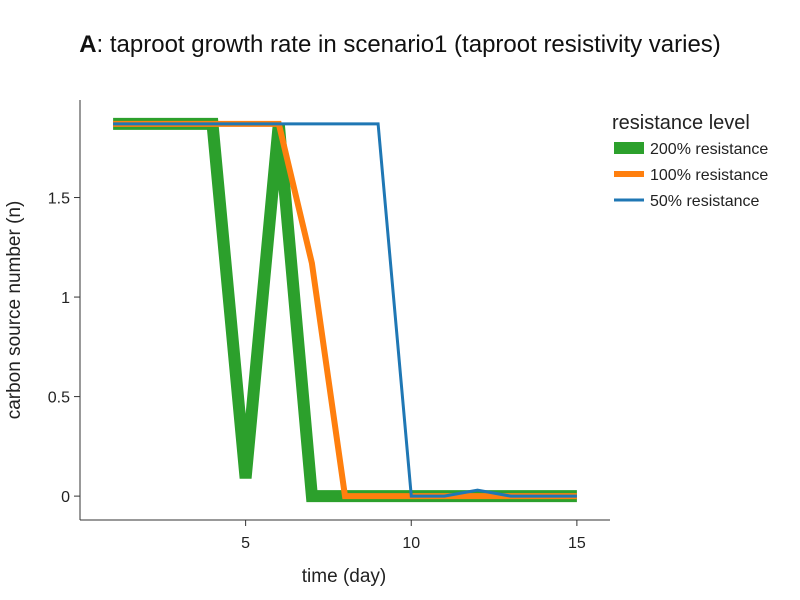  What do you see at coordinates (65, 298) in the screenshot?
I see `y-tick-label: 1` at bounding box center [65, 298].